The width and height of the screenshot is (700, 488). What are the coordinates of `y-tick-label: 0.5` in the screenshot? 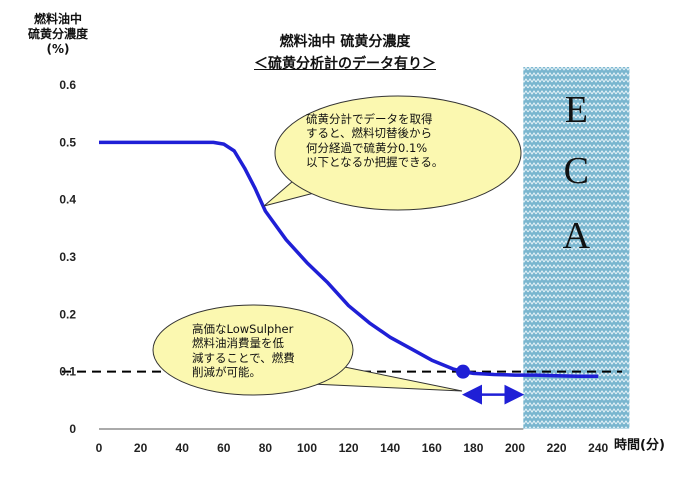 It's located at (67, 142).